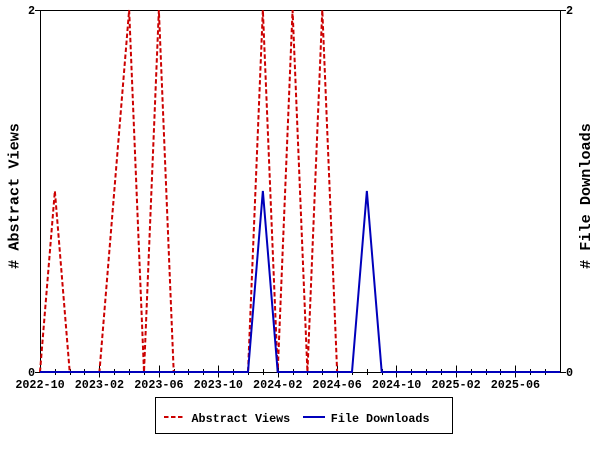 The height and width of the screenshot is (450, 600). I want to click on svg-text: # File Downloads, so click(586, 196).